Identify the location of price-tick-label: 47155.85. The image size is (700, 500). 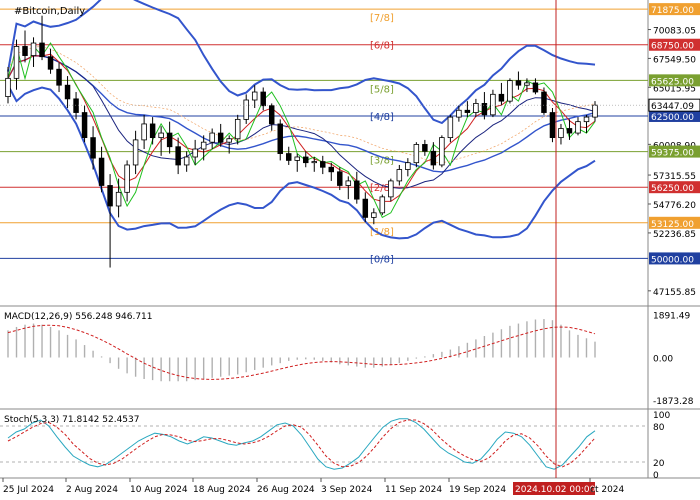
(674, 293).